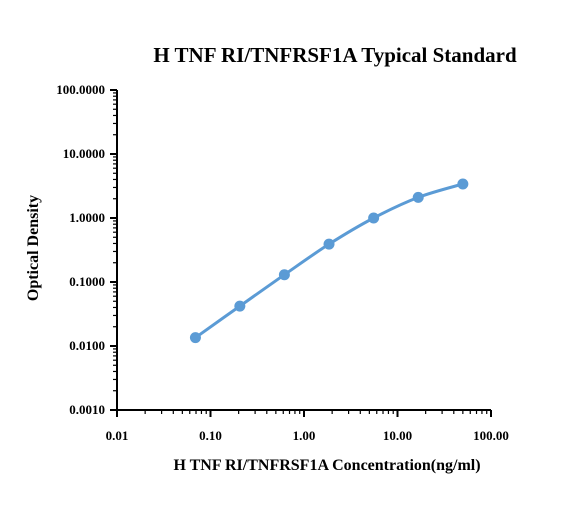 The width and height of the screenshot is (578, 517). What do you see at coordinates (210, 435) in the screenshot?
I see `x-tick-label: 0.10` at bounding box center [210, 435].